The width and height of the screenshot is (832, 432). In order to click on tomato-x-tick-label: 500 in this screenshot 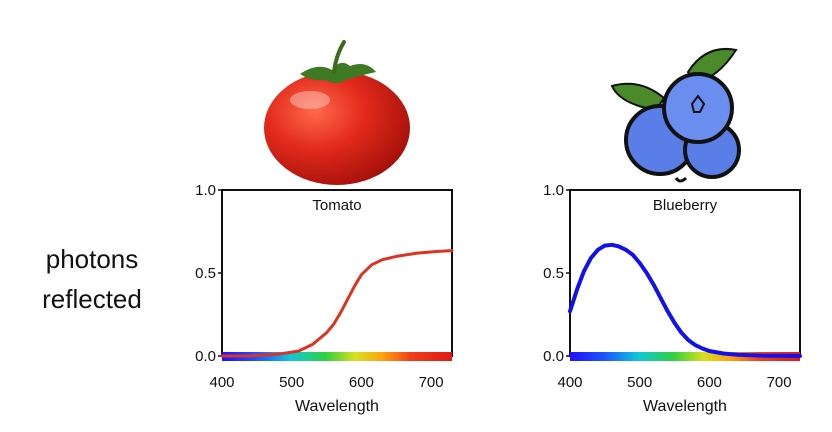, I will do `click(291, 382)`.